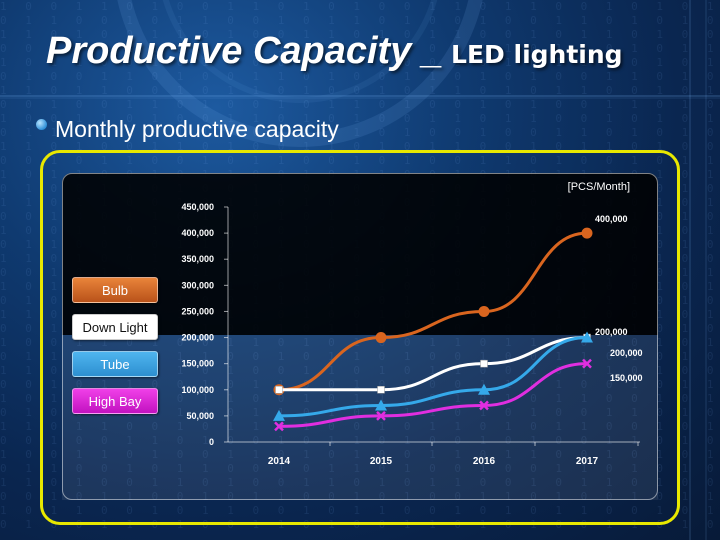  What do you see at coordinates (245, 51) in the screenshot?
I see `title-main: Productive Capacity _` at bounding box center [245, 51].